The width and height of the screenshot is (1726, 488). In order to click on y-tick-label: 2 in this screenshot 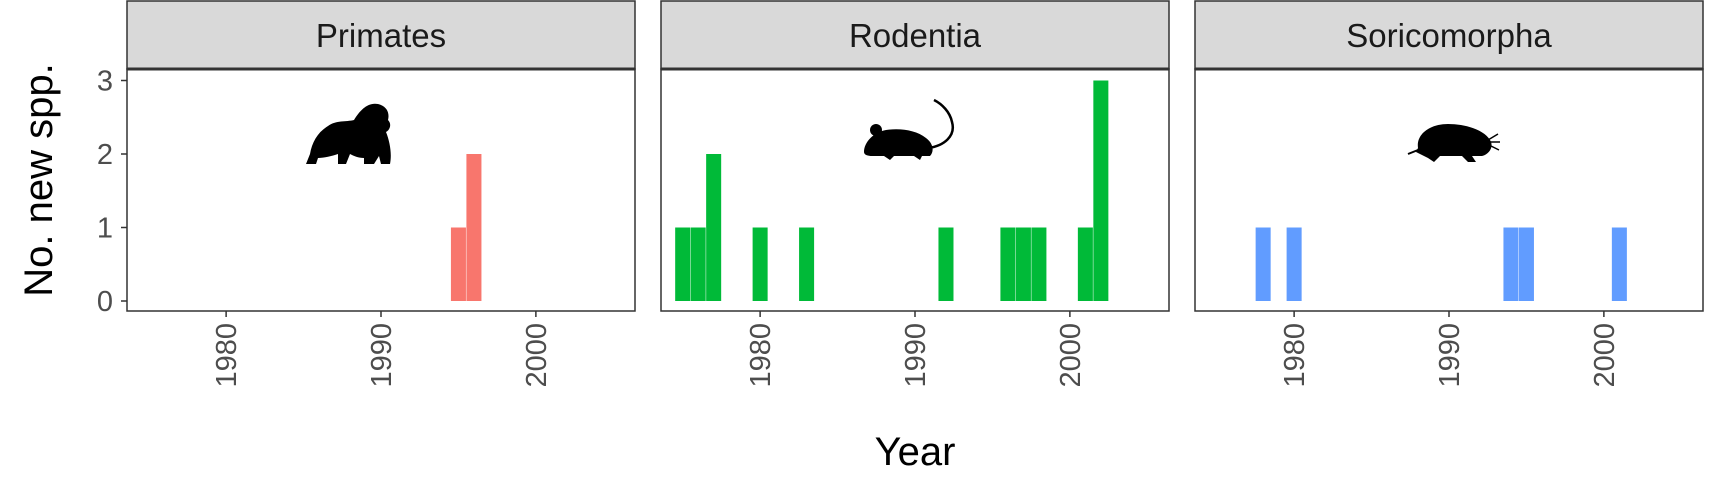, I will do `click(105, 155)`.